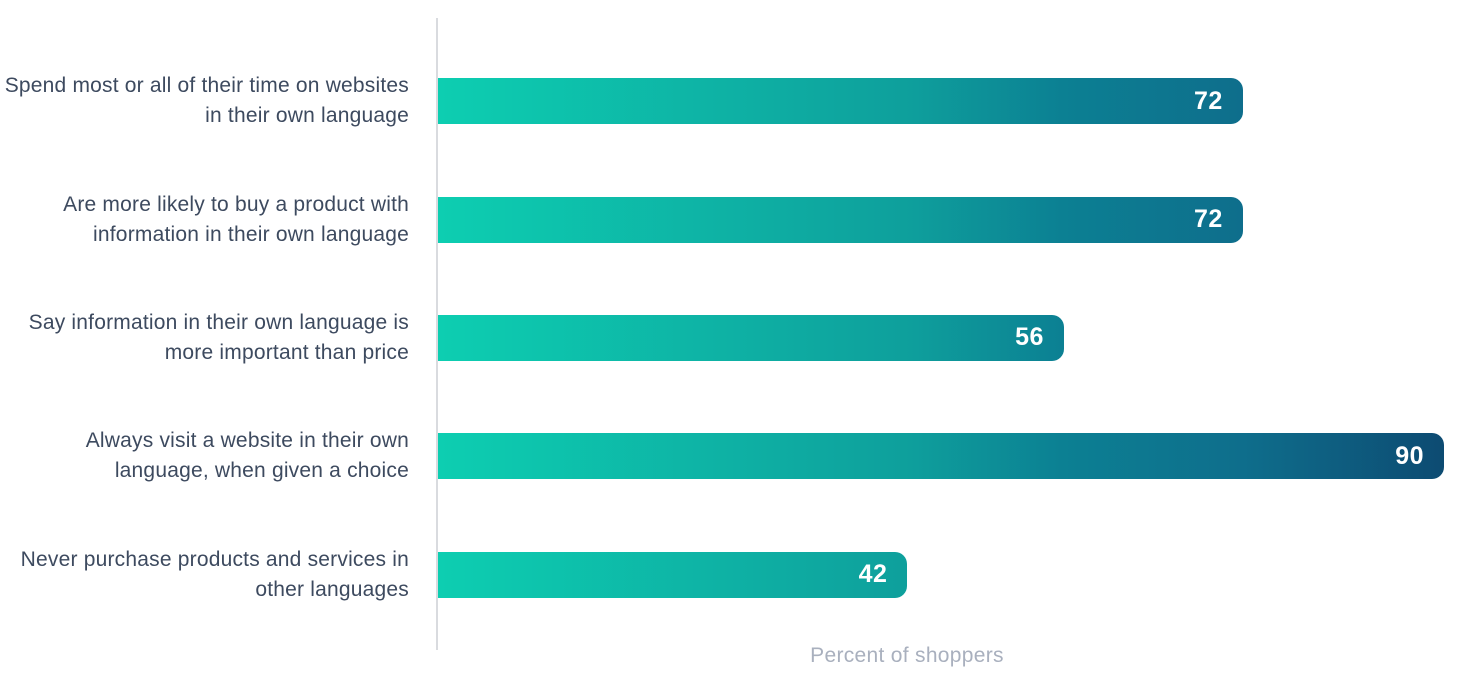 The height and width of the screenshot is (684, 1480). What do you see at coordinates (907, 655) in the screenshot?
I see `x-axis-label: Percent of shoppers` at bounding box center [907, 655].